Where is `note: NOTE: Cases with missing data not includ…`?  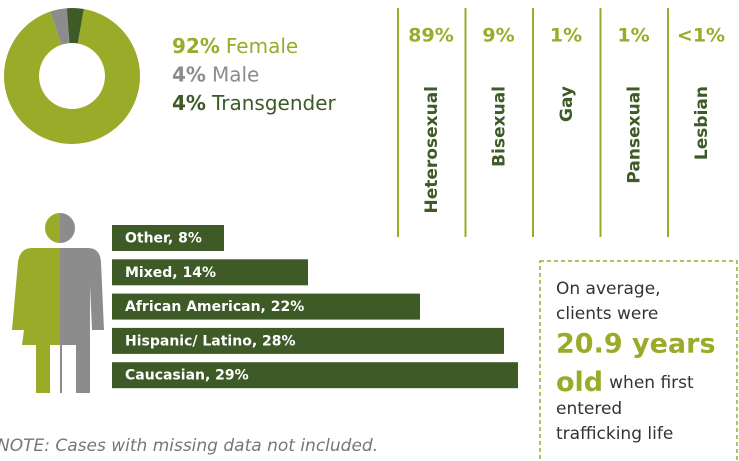 note: NOTE: Cases with missing data not includ… is located at coordinates (189, 446).